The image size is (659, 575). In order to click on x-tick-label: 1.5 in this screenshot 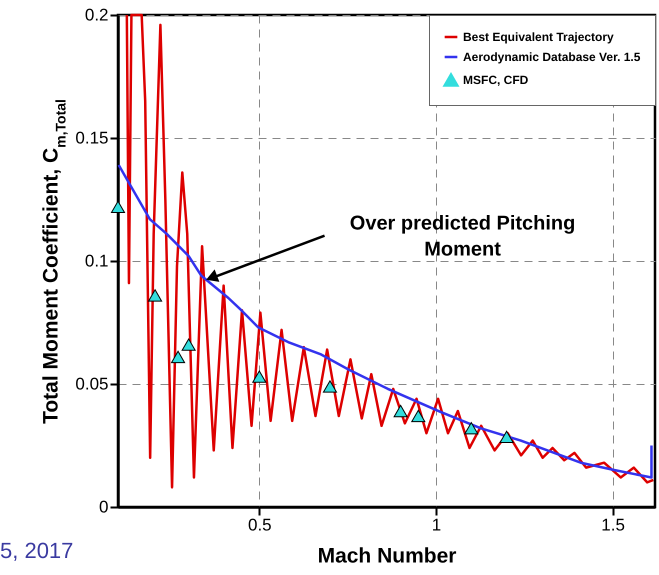, I will do `click(613, 525)`.